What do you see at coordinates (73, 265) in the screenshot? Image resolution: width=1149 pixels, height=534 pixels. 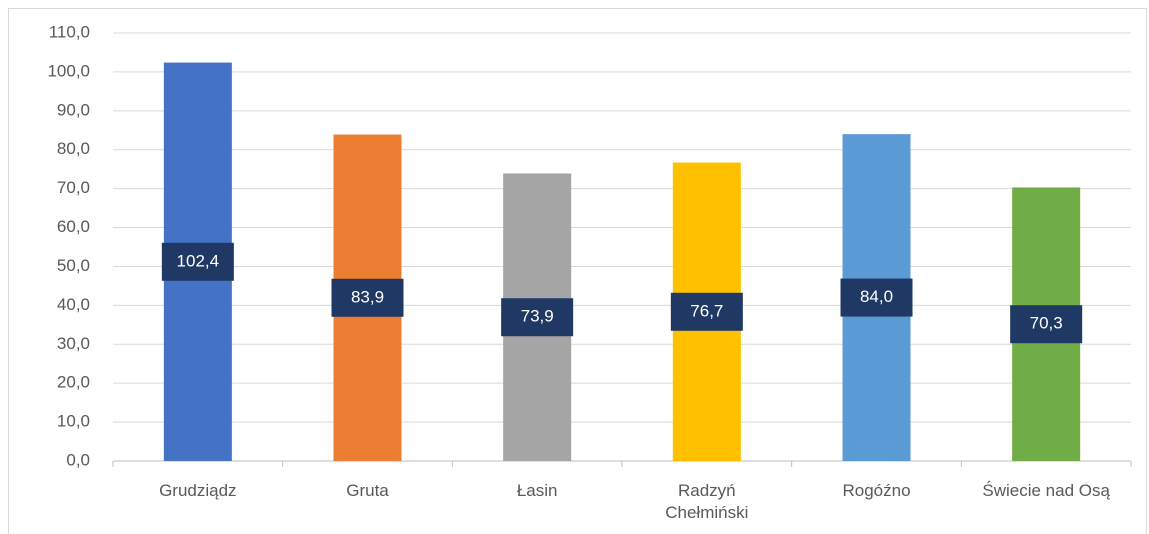 I see `y-tick-label: 50,0` at bounding box center [73, 265].